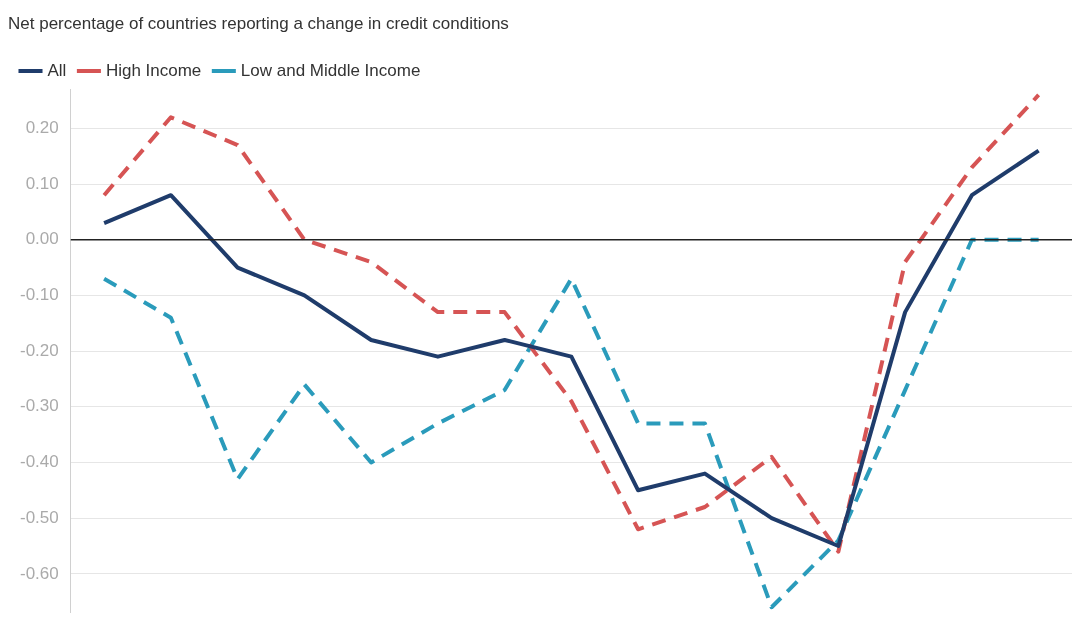 Image resolution: width=1080 pixels, height=635 pixels. I want to click on y-tick-label: -0.60, so click(39, 573).